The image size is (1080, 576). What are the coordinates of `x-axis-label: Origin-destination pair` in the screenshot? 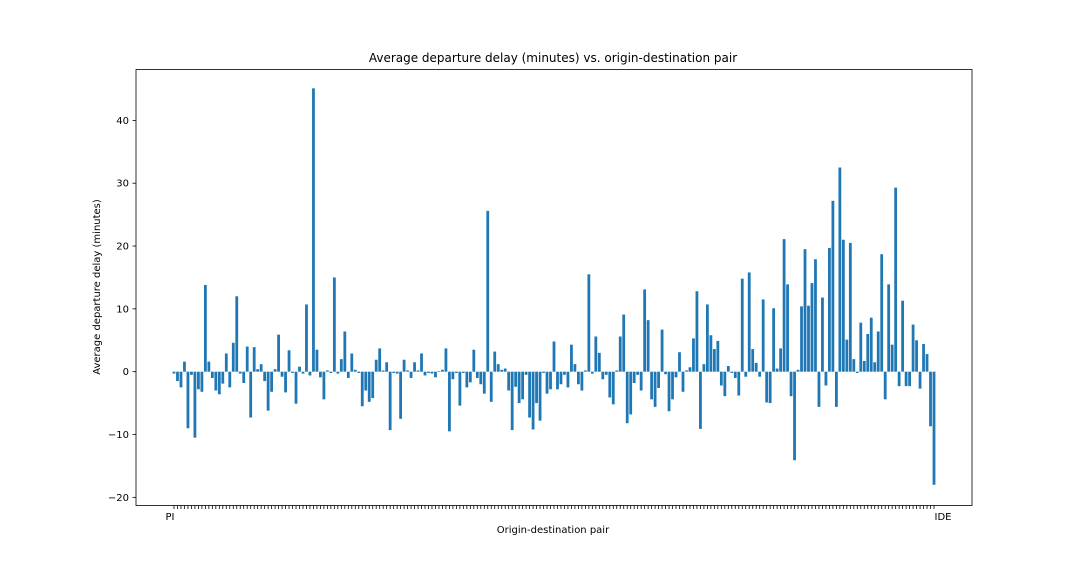 It's located at (553, 530).